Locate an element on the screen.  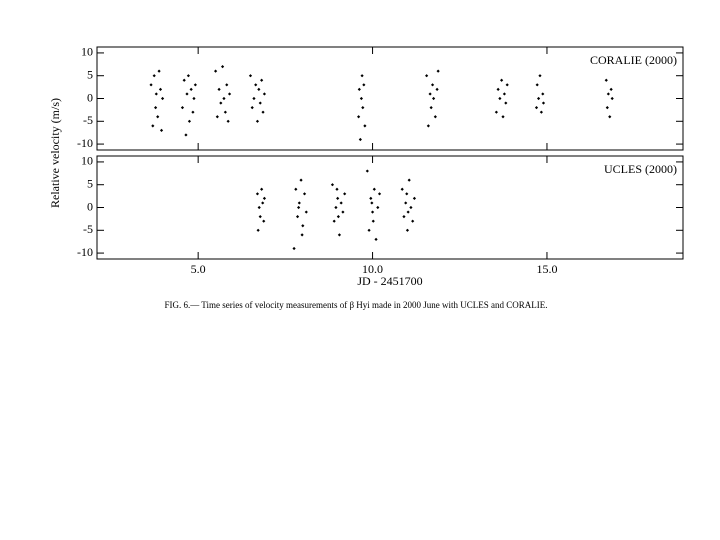
panel-label: UCLES (2000) is located at coordinates (640, 169).